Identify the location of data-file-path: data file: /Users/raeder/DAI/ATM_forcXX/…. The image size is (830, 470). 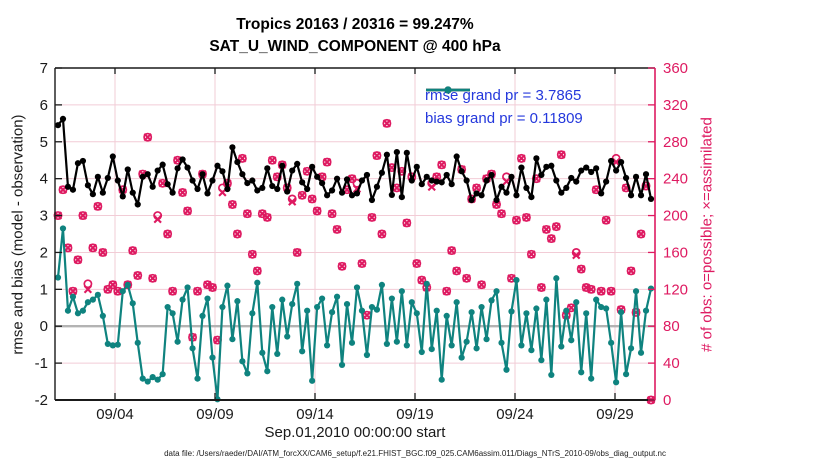
(415, 453).